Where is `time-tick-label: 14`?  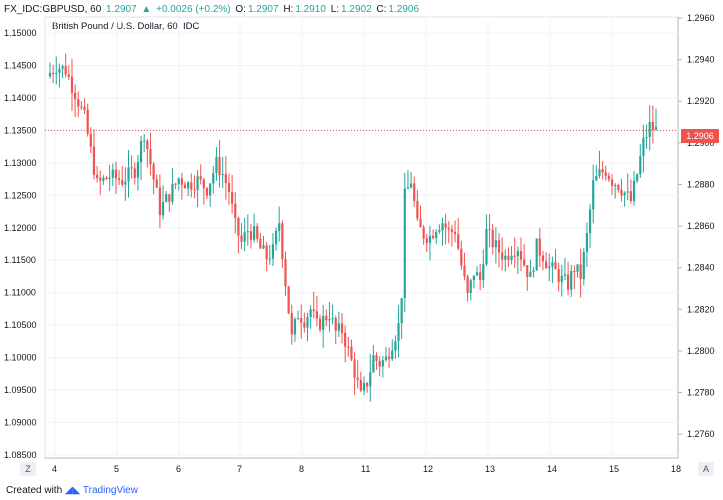 time-tick-label: 14 is located at coordinates (552, 469).